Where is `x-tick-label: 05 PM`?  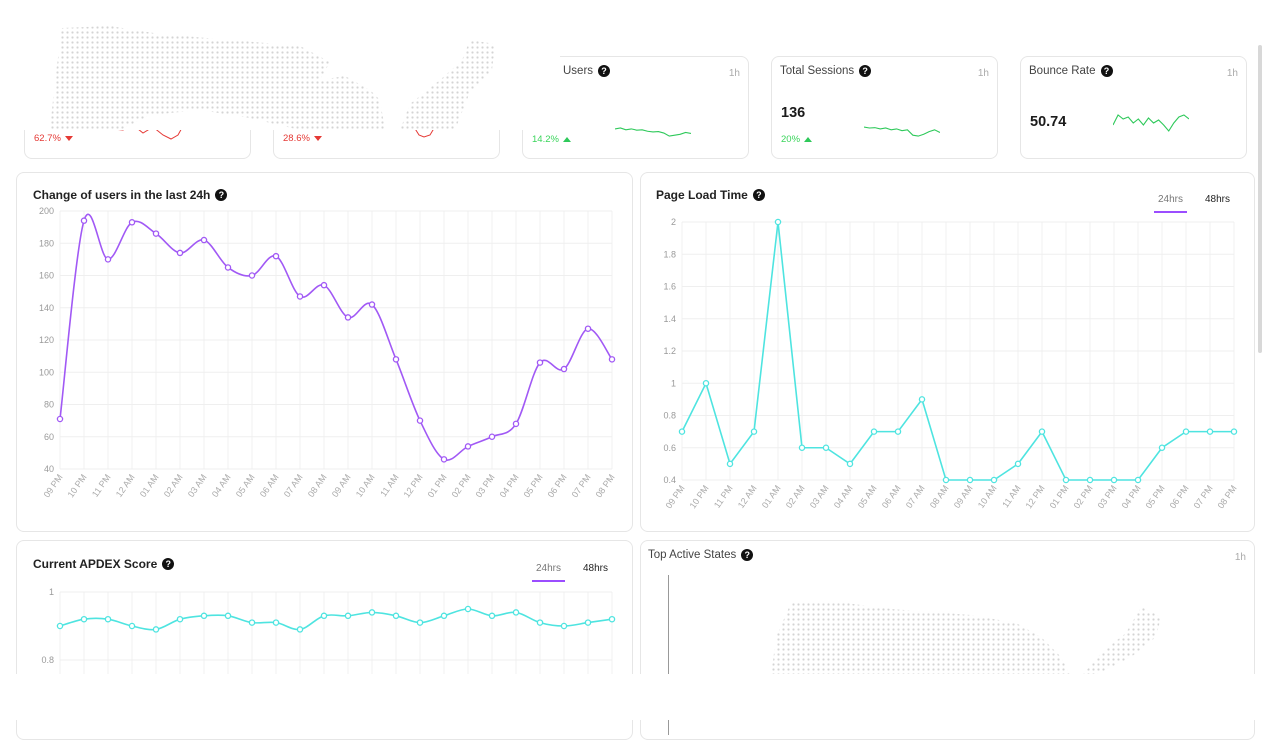
x-tick-label: 05 PM is located at coordinates (533, 485).